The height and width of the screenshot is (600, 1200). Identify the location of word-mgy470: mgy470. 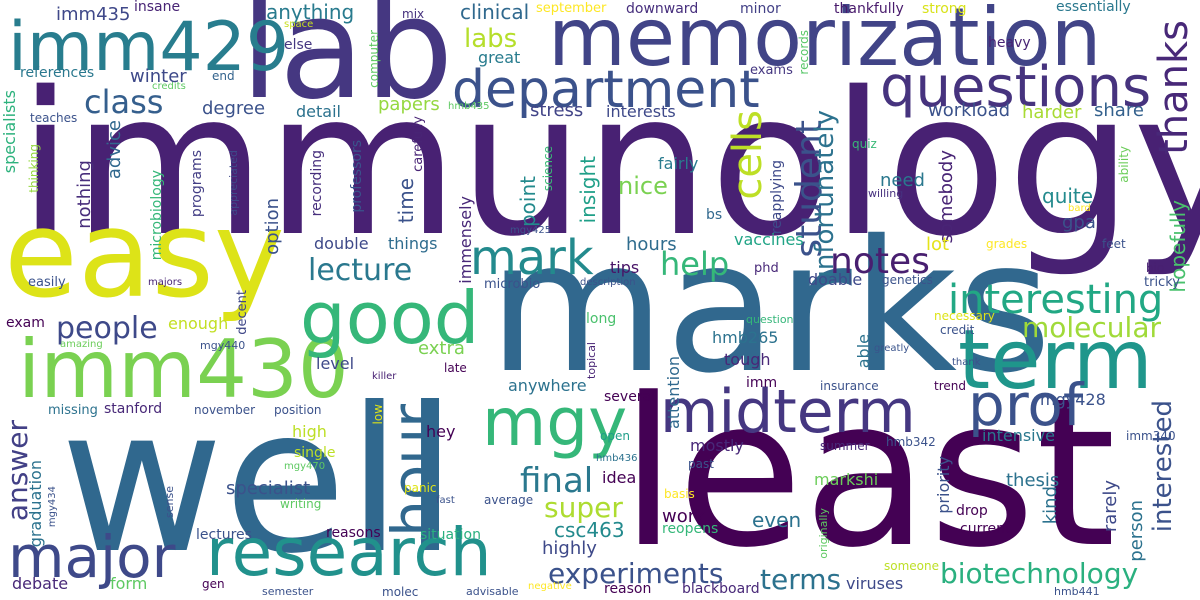
(305, 466).